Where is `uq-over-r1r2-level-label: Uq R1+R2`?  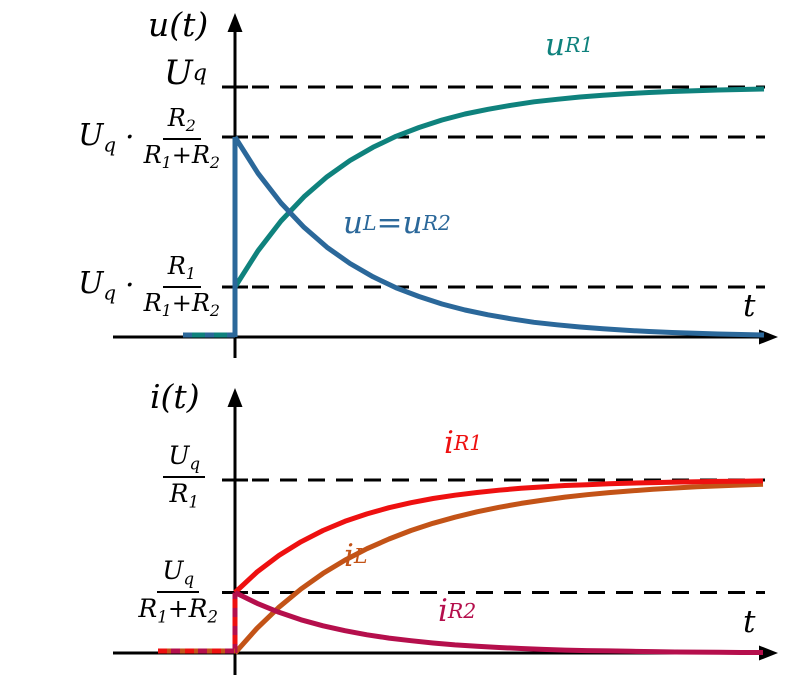
uq-over-r1r2-level-label: Uq R1+R2 is located at coordinates (178, 591).